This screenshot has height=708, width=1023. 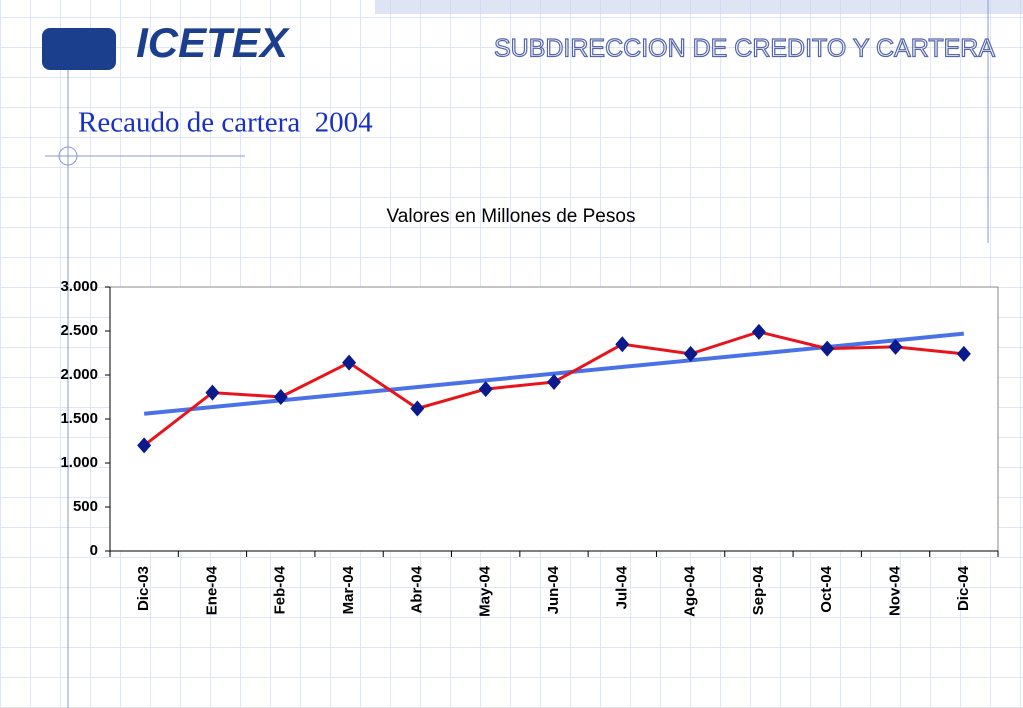 What do you see at coordinates (621, 587) in the screenshot?
I see `x-tick-label: Jul-04` at bounding box center [621, 587].